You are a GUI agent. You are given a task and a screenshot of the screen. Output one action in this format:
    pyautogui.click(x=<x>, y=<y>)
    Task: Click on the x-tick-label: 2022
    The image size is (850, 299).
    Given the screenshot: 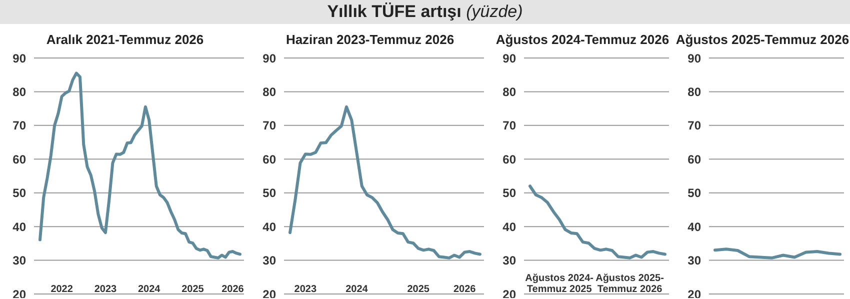 What is the action you would take?
    pyautogui.click(x=62, y=289)
    